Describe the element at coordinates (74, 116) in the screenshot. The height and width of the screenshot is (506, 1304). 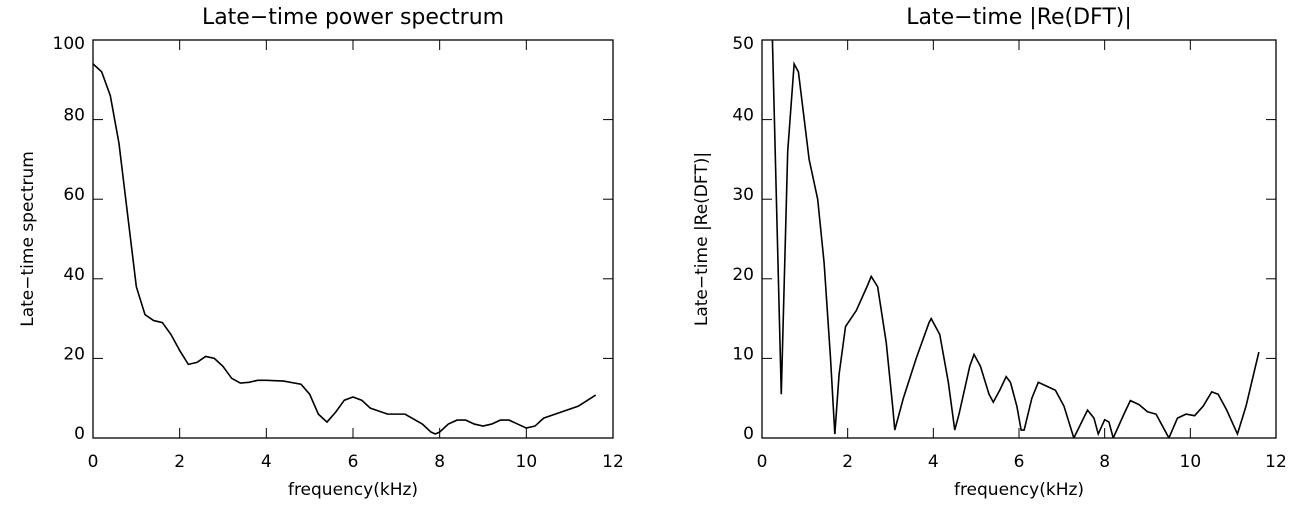
I see `y-tick-label: 80` at that location.